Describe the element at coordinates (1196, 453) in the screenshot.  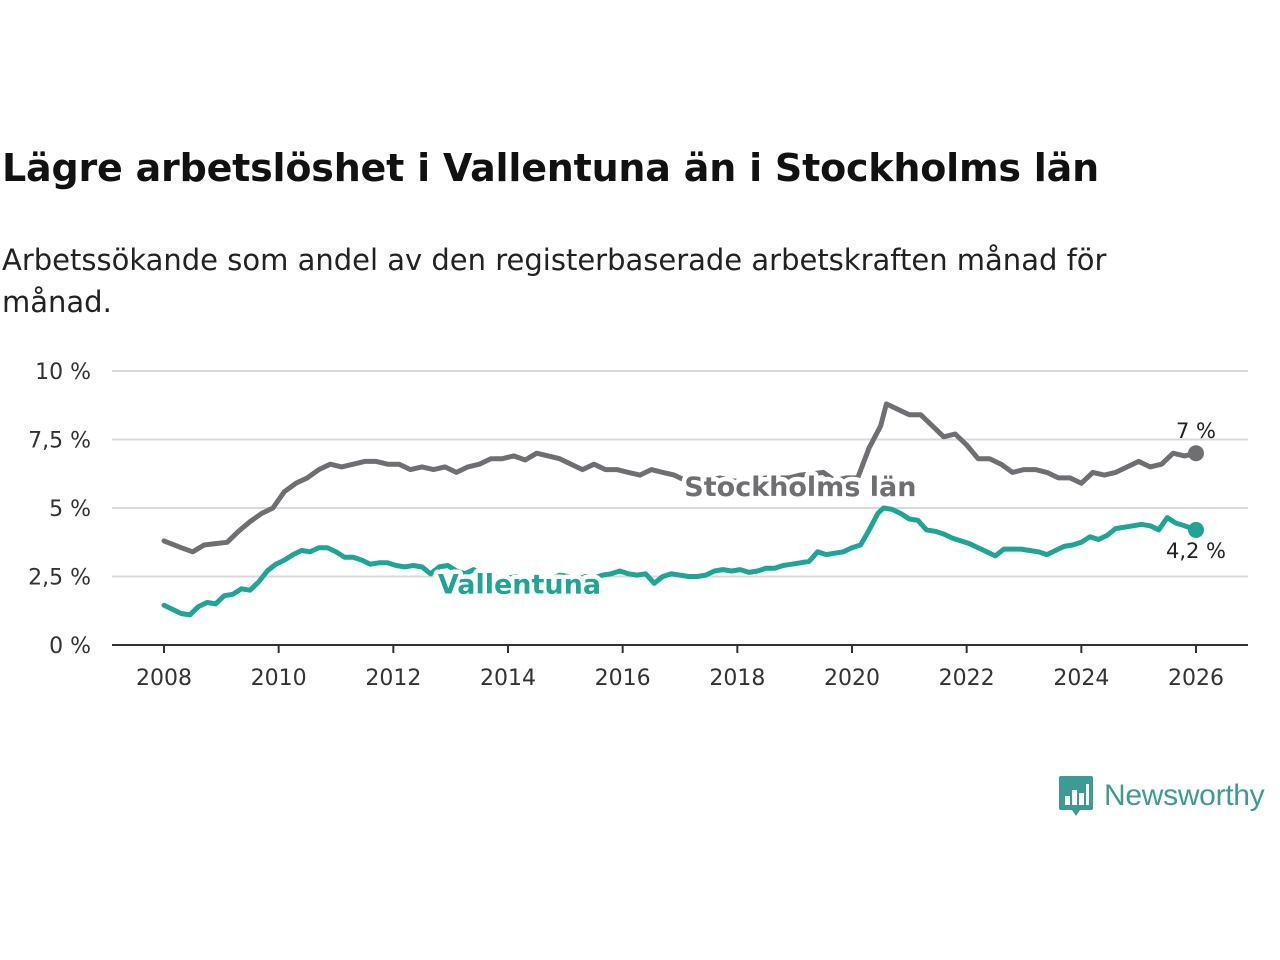
I see `end-point-stockholms-l-n` at that location.